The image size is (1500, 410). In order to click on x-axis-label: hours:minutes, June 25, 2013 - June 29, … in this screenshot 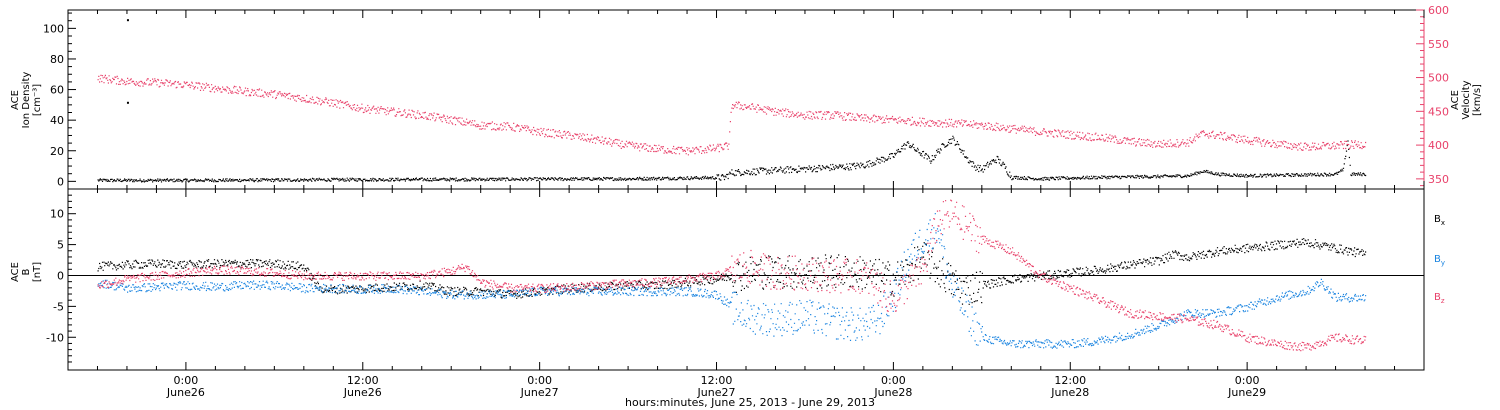, I will do `click(750, 402)`.